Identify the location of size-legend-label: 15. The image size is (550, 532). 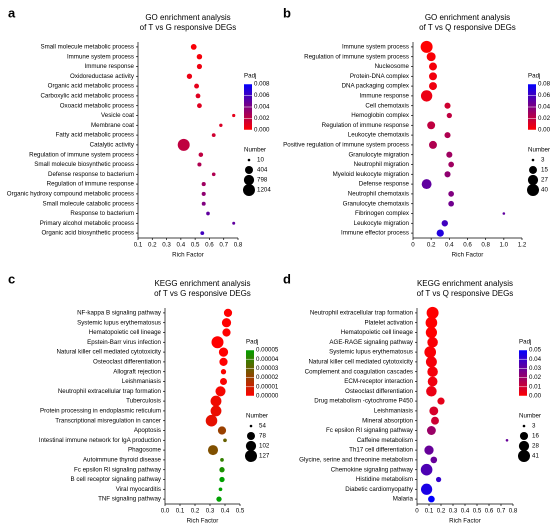
(544, 170).